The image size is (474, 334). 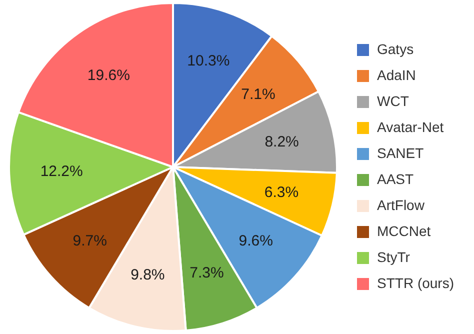 I want to click on legend-label: StyTr, so click(x=393, y=256).